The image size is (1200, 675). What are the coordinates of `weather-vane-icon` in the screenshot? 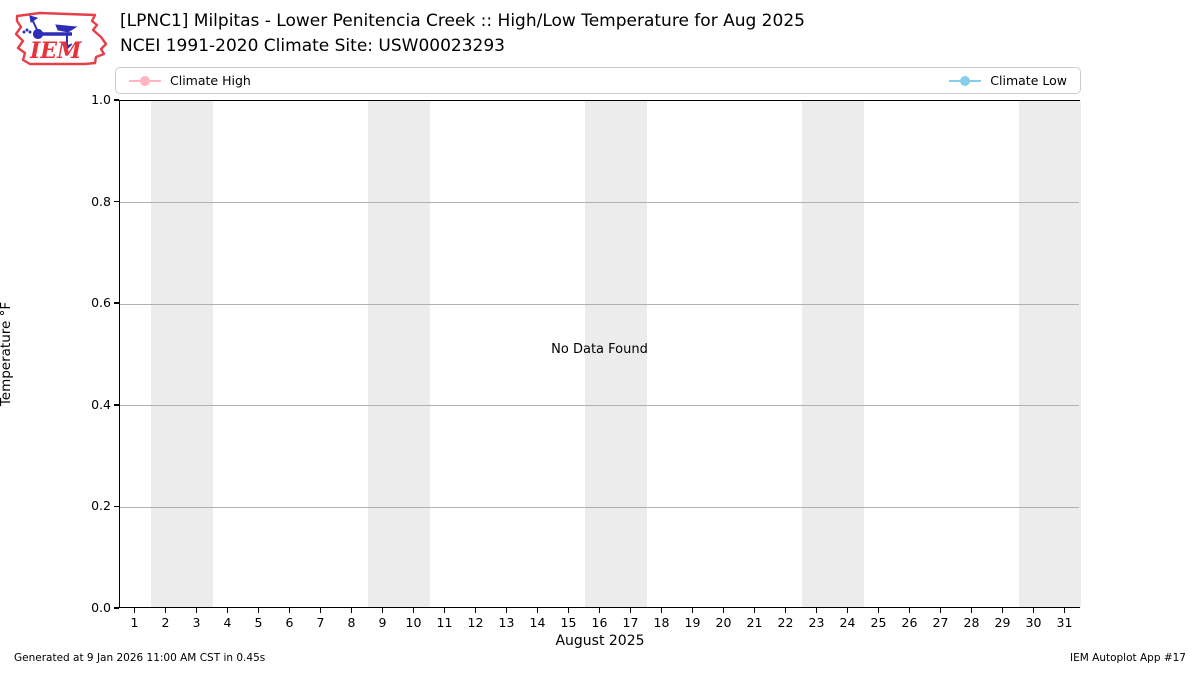 It's located at (50, 32).